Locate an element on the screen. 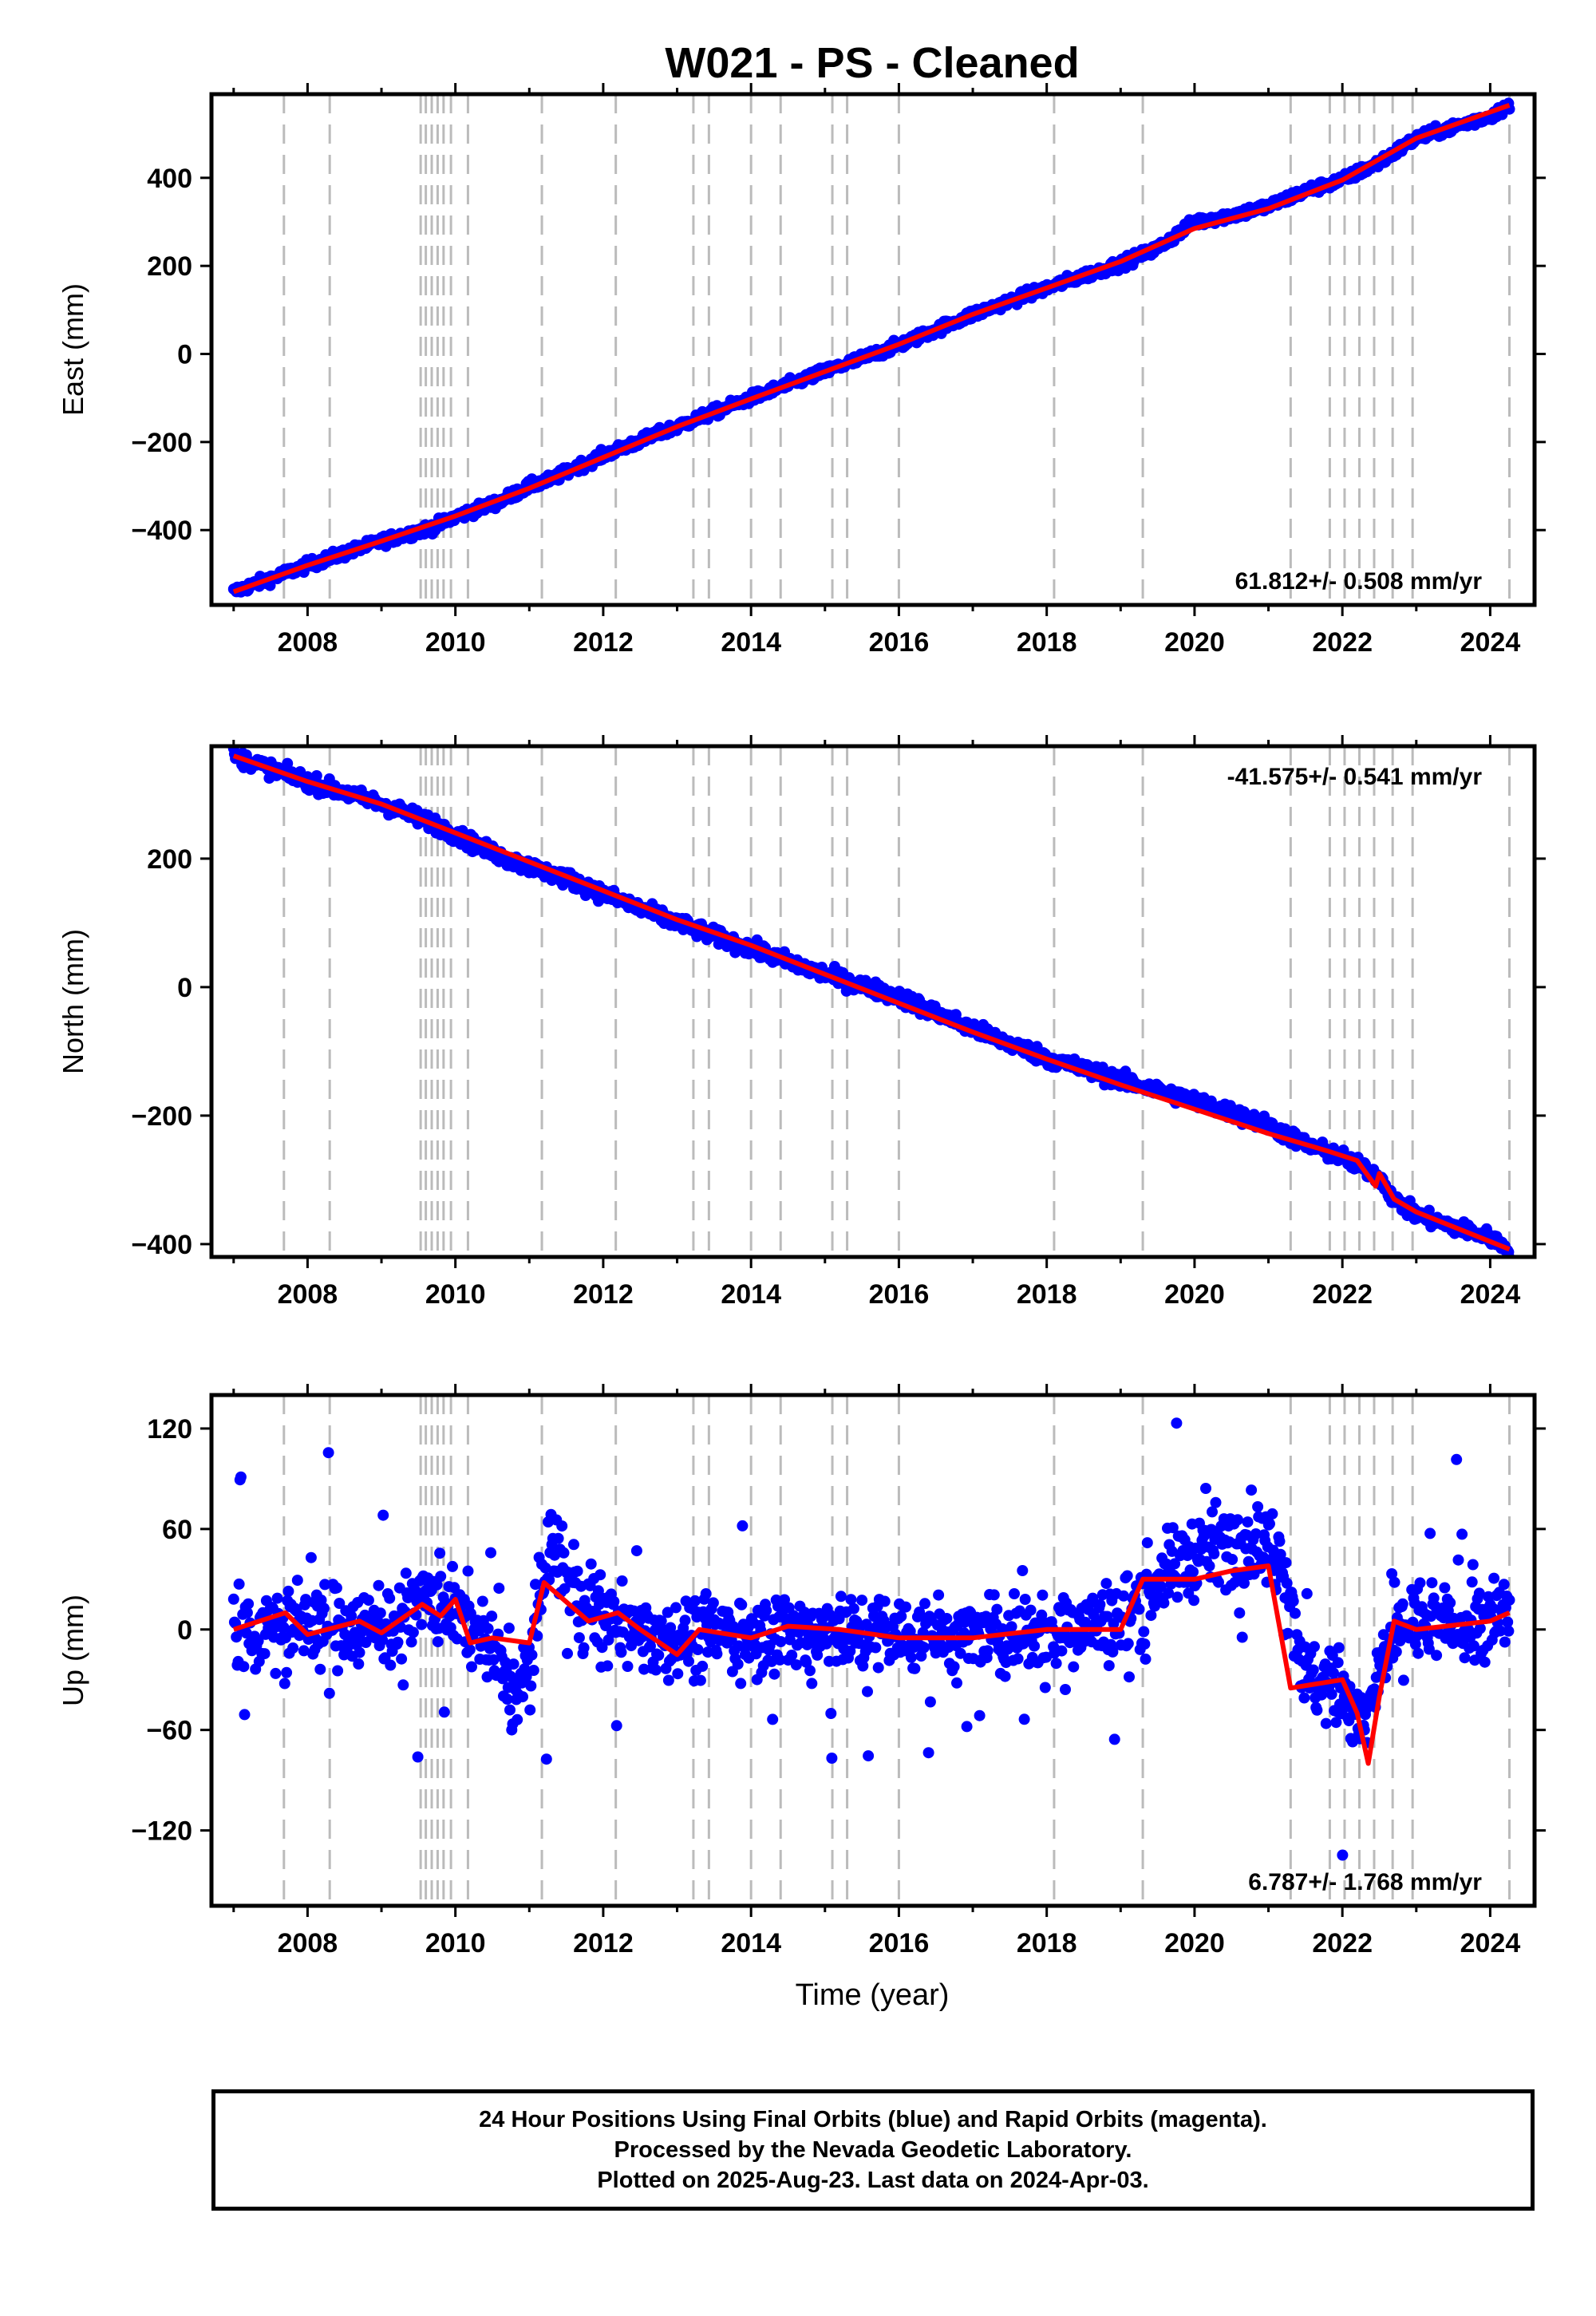 The image size is (1596, 2316). figure-title: W021 - PS - Cleaned is located at coordinates (872, 63).